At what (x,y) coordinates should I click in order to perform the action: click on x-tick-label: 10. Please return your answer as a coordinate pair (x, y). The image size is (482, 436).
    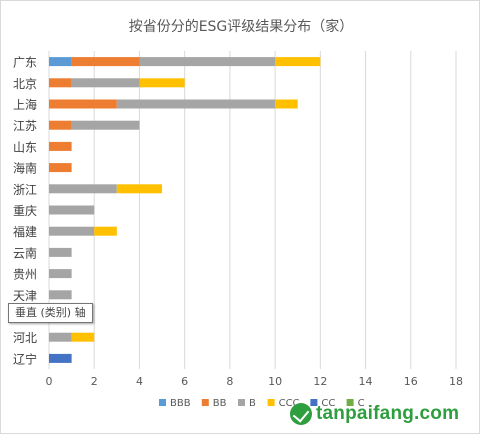
    Looking at the image, I should click on (275, 381).